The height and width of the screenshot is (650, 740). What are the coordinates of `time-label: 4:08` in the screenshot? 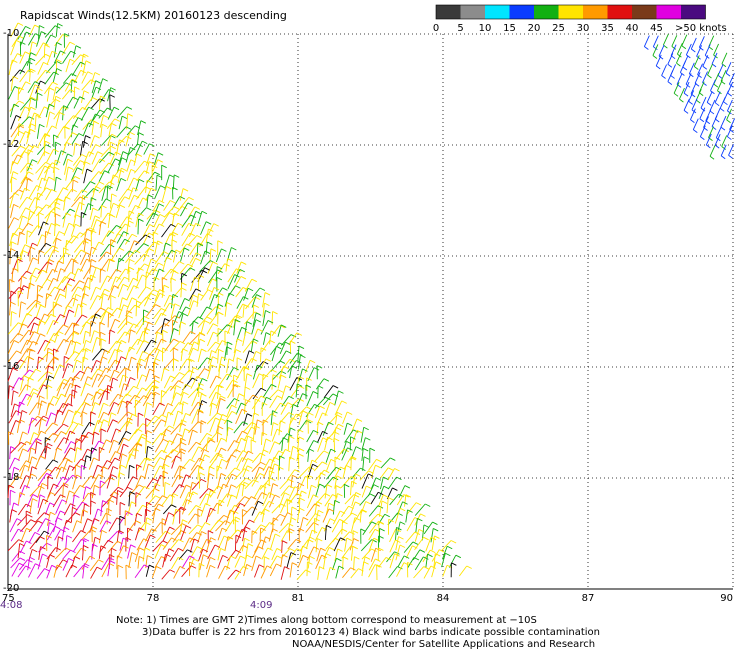 It's located at (11, 605).